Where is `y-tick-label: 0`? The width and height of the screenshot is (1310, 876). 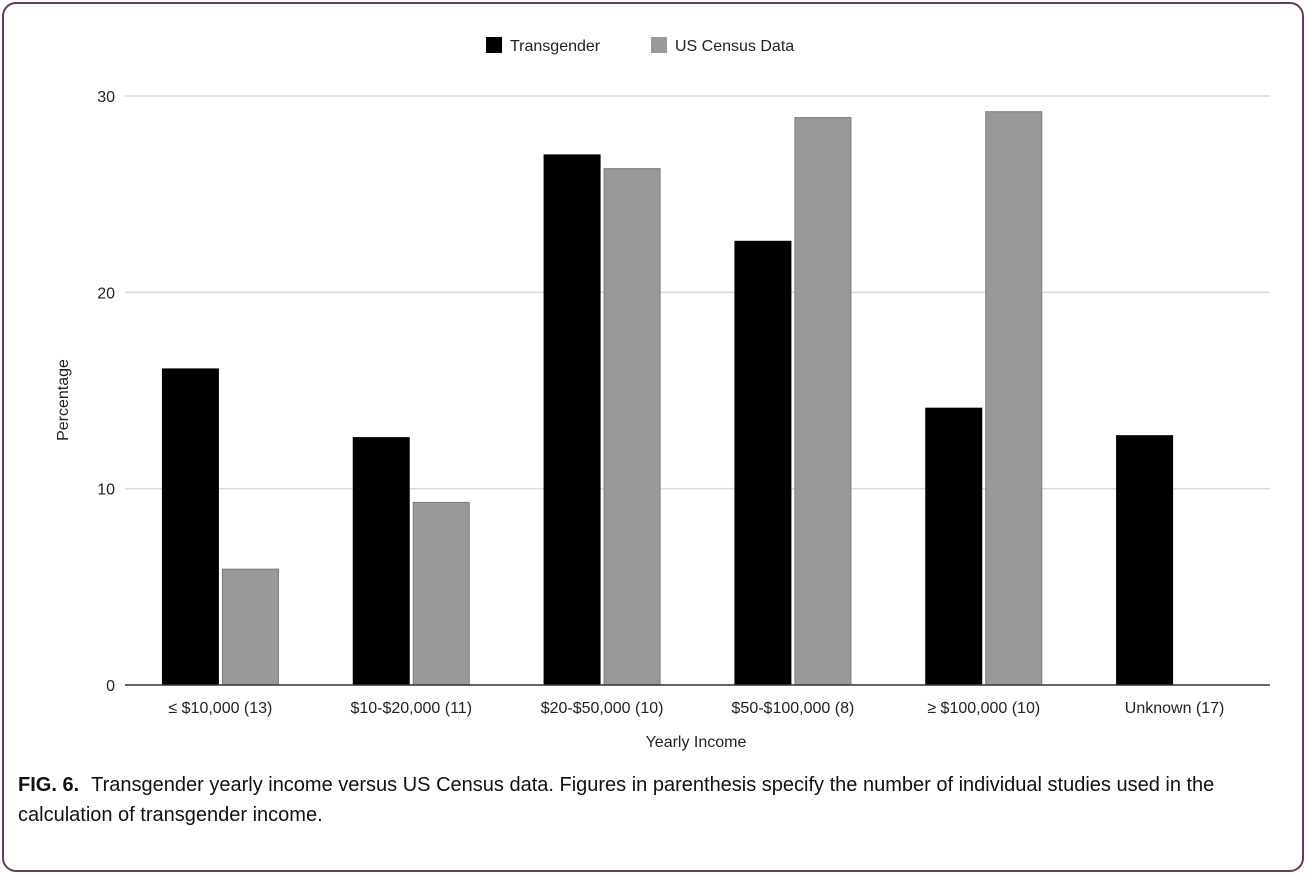
y-tick-label: 0 is located at coordinates (110, 686).